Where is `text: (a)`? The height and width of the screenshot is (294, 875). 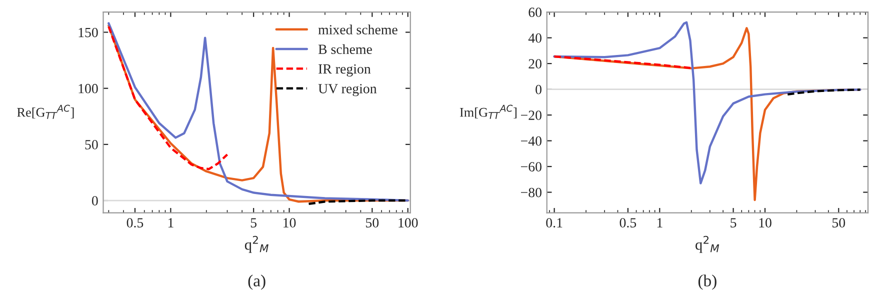 text: (a) is located at coordinates (257, 282).